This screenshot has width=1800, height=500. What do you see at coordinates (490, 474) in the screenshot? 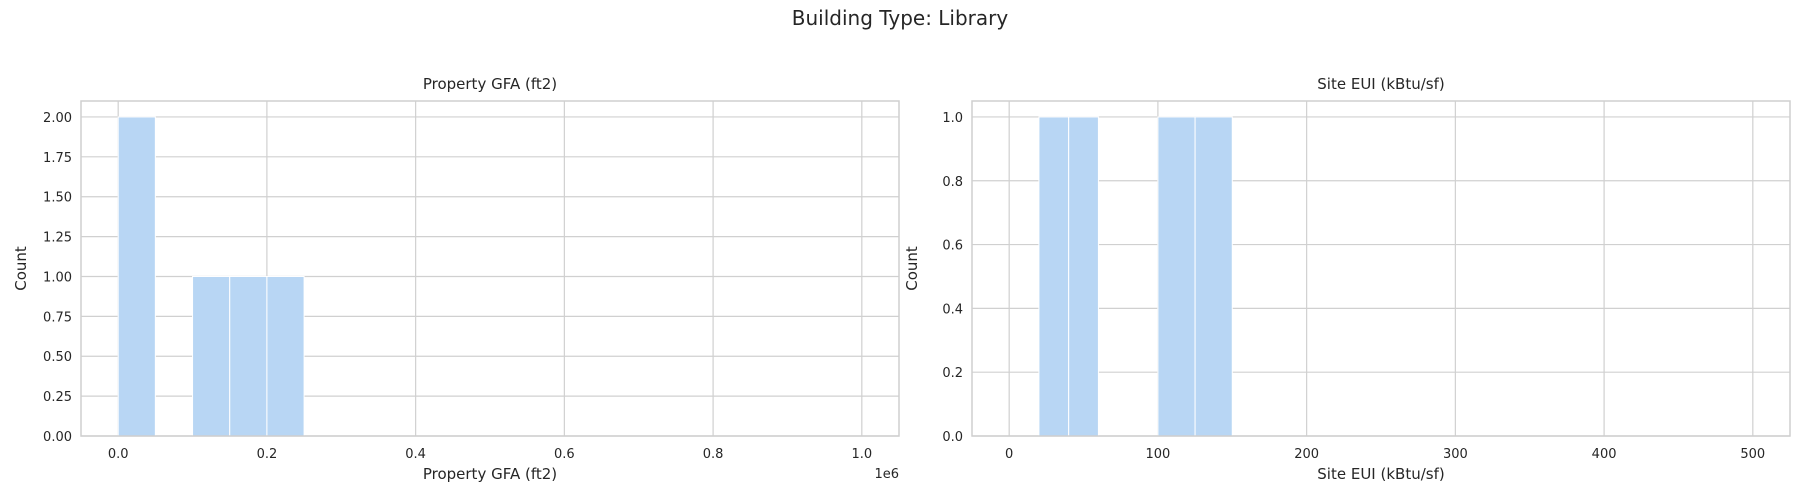
I see `x-axis-label: Property GFA (ft2)` at bounding box center [490, 474].